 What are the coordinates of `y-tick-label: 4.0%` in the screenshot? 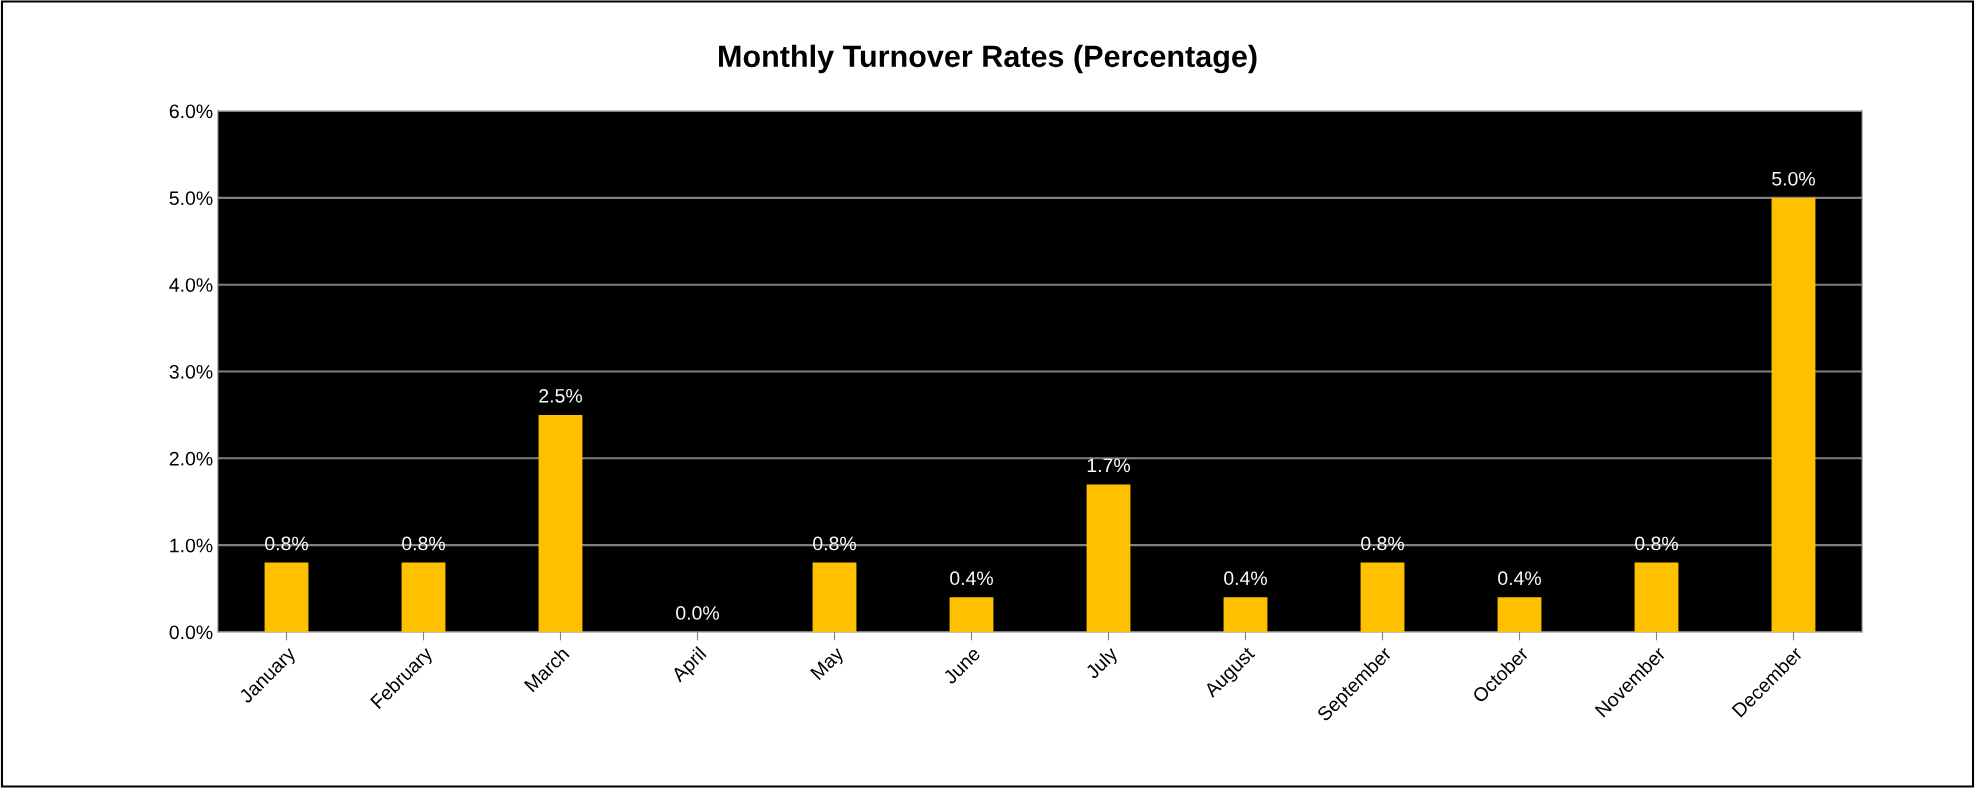 It's located at (191, 285).